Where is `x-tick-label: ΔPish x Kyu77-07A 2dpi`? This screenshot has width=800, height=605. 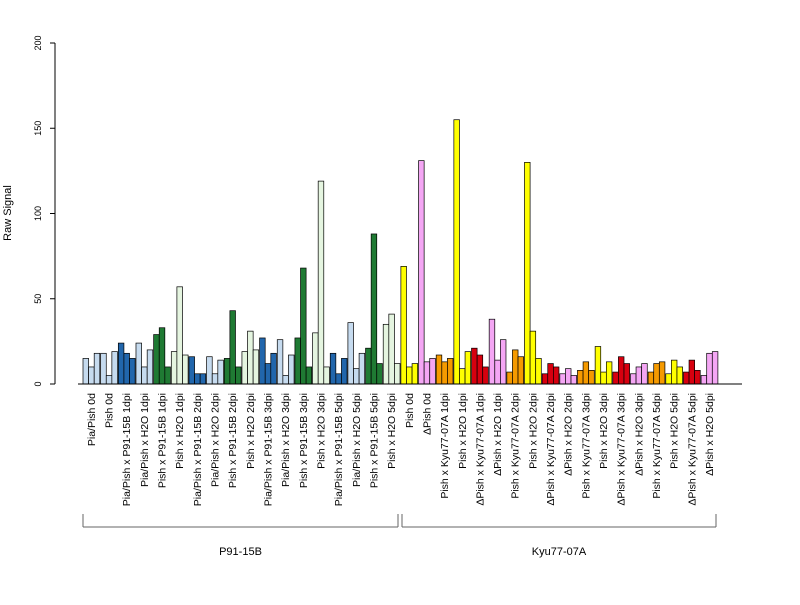 x-tick-label: ΔPish x Kyu77-07A 2dpi is located at coordinates (551, 449).